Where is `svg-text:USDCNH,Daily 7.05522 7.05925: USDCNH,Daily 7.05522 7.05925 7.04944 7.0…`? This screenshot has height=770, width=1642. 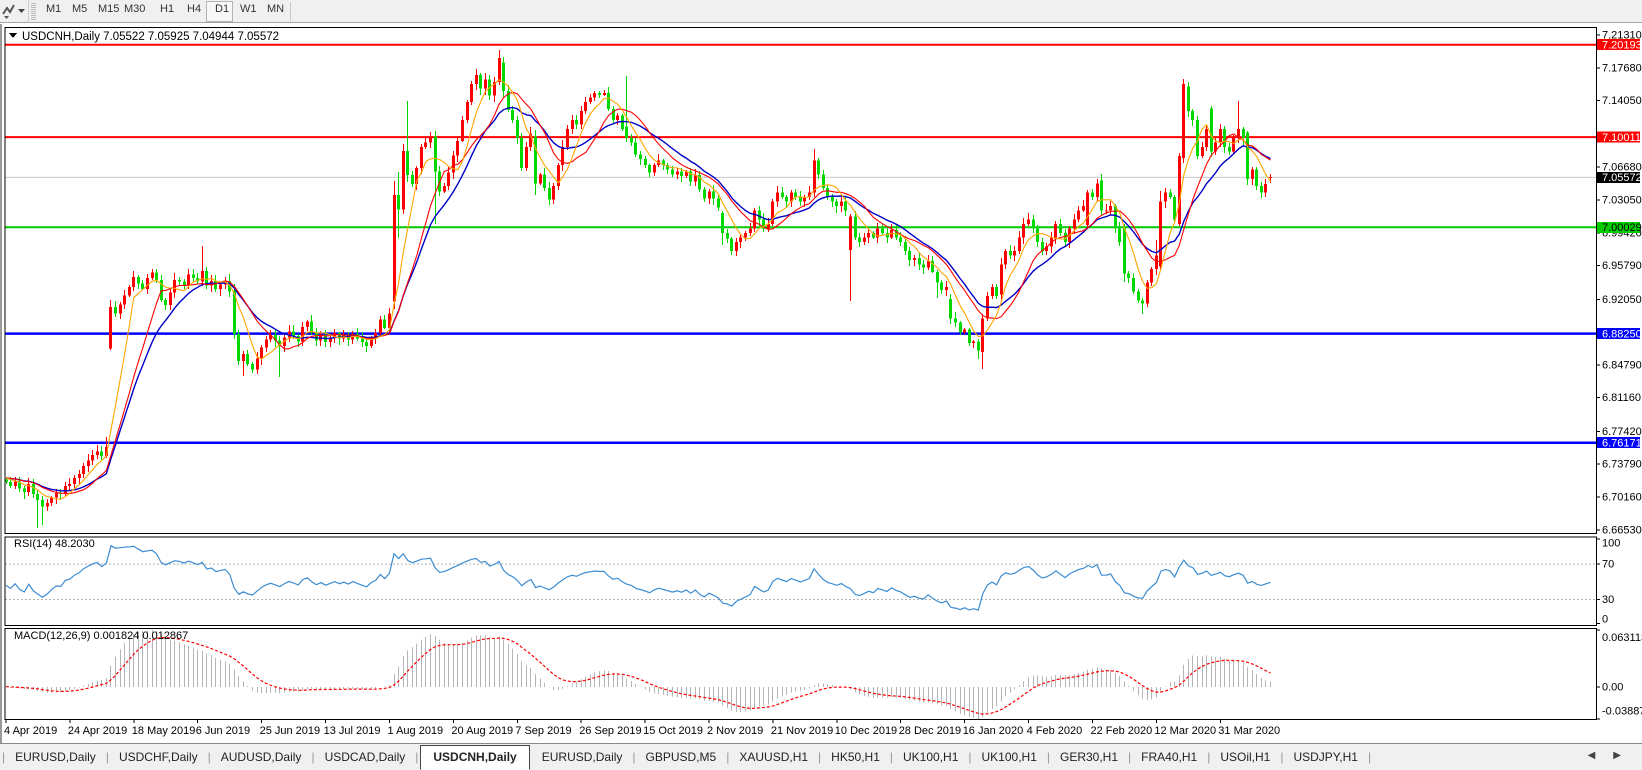 svg-text:USDCNH,Daily 7.05522 7.05925: USDCNH,Daily 7.05522 7.05925 7.04944 7.0… is located at coordinates (150, 37).